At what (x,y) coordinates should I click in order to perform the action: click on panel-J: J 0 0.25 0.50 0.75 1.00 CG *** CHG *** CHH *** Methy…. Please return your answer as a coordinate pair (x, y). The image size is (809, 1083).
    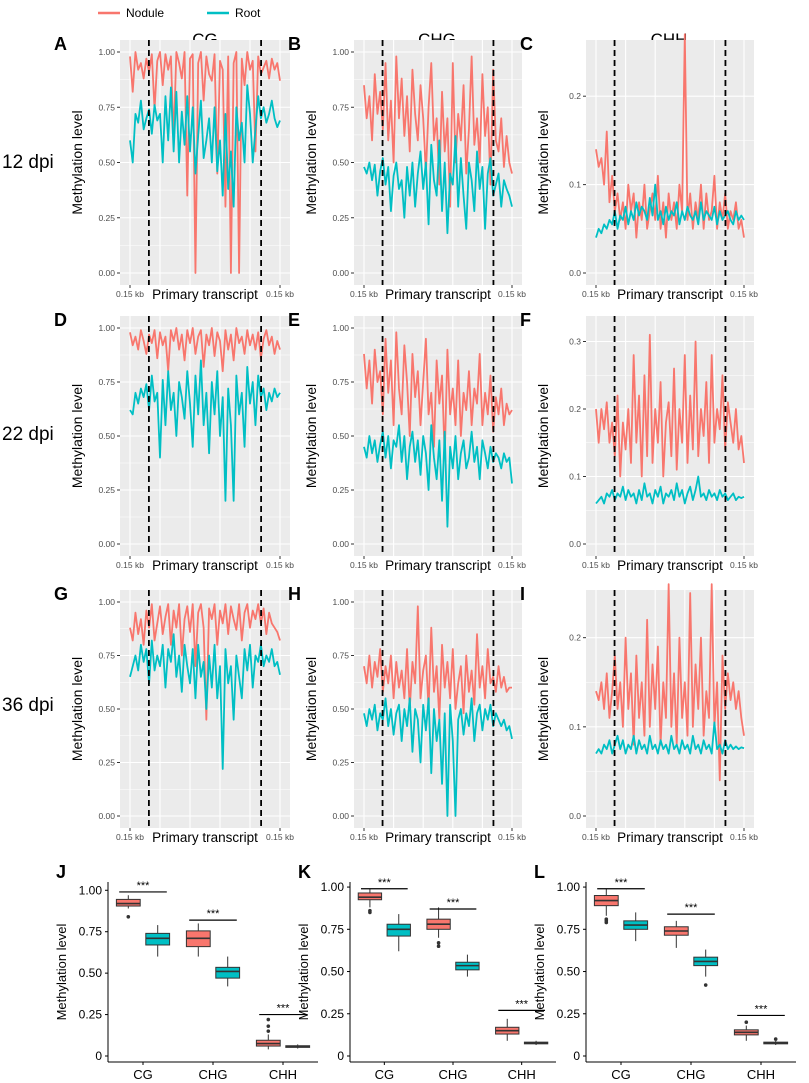
    Looking at the image, I should click on (186, 972).